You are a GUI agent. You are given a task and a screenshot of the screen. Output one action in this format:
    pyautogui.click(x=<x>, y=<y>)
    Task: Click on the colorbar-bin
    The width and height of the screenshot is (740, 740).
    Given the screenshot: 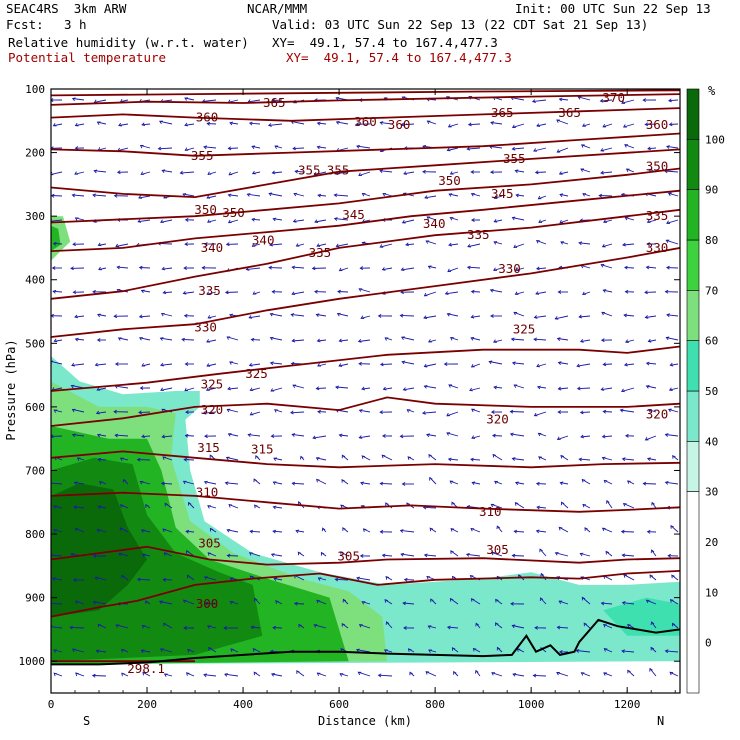 What is the action you would take?
    pyautogui.click(x=693, y=164)
    